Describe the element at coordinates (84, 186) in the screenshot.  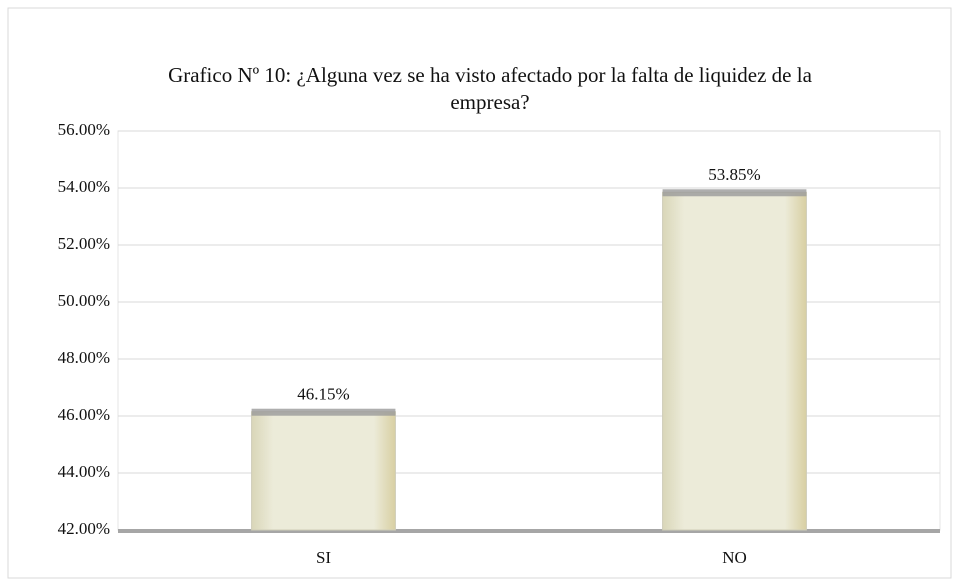
I see `y-tick-label: 54.00%` at that location.